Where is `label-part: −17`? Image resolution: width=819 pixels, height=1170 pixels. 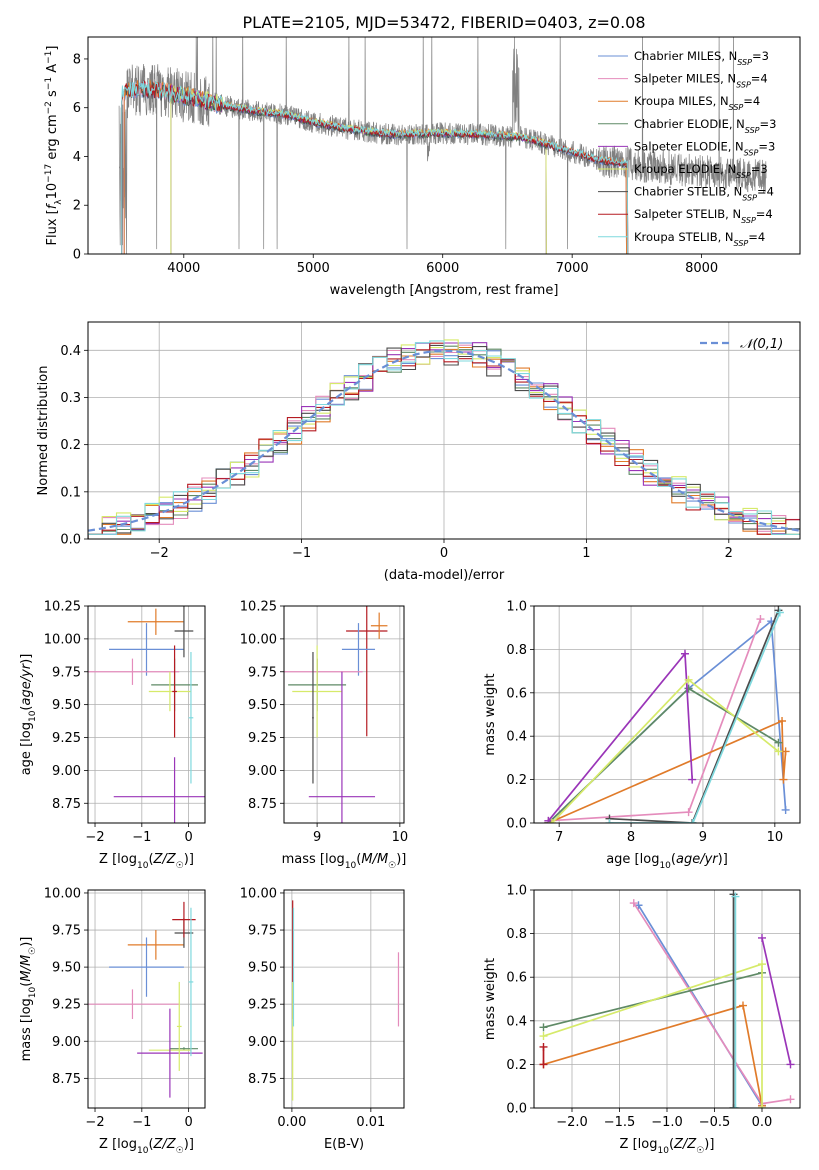
label-part: −17 is located at coordinates (49, 173).